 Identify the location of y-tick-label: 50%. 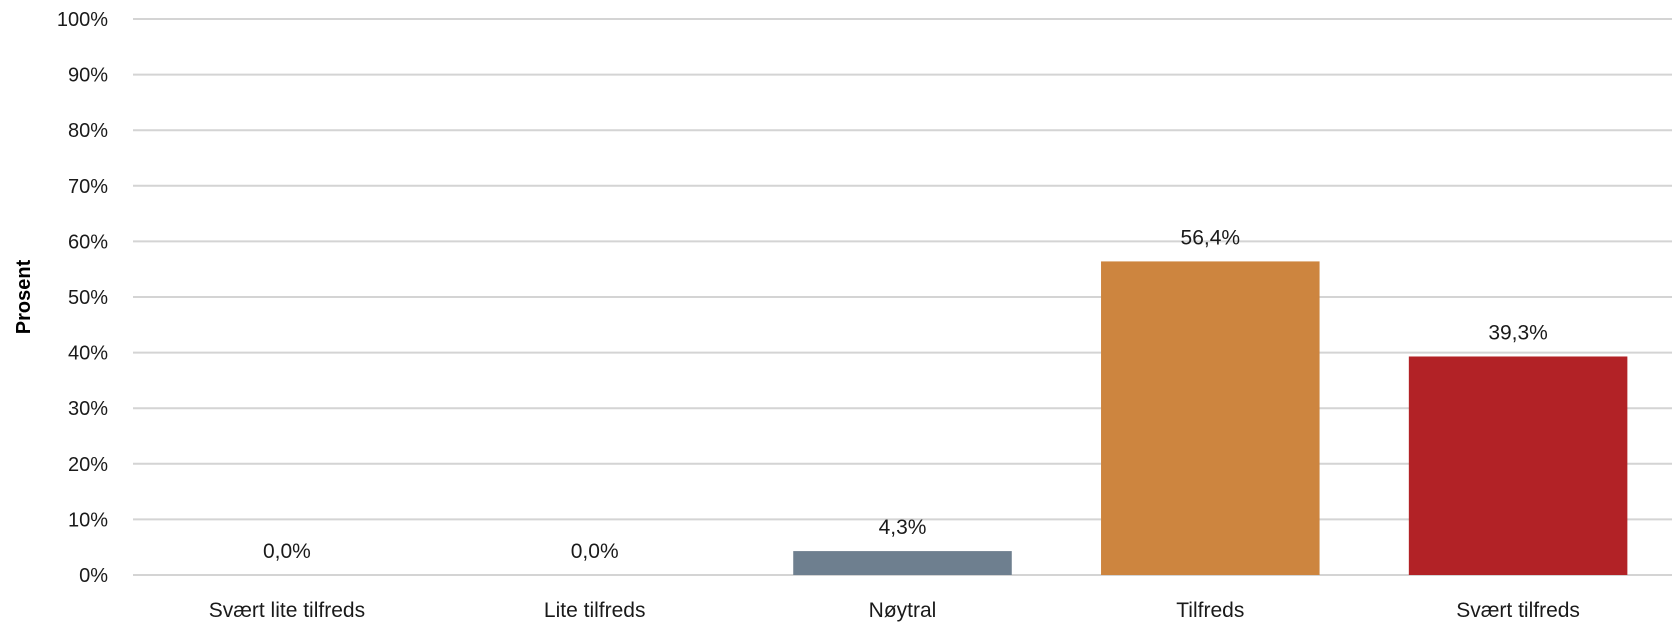
(88, 298).